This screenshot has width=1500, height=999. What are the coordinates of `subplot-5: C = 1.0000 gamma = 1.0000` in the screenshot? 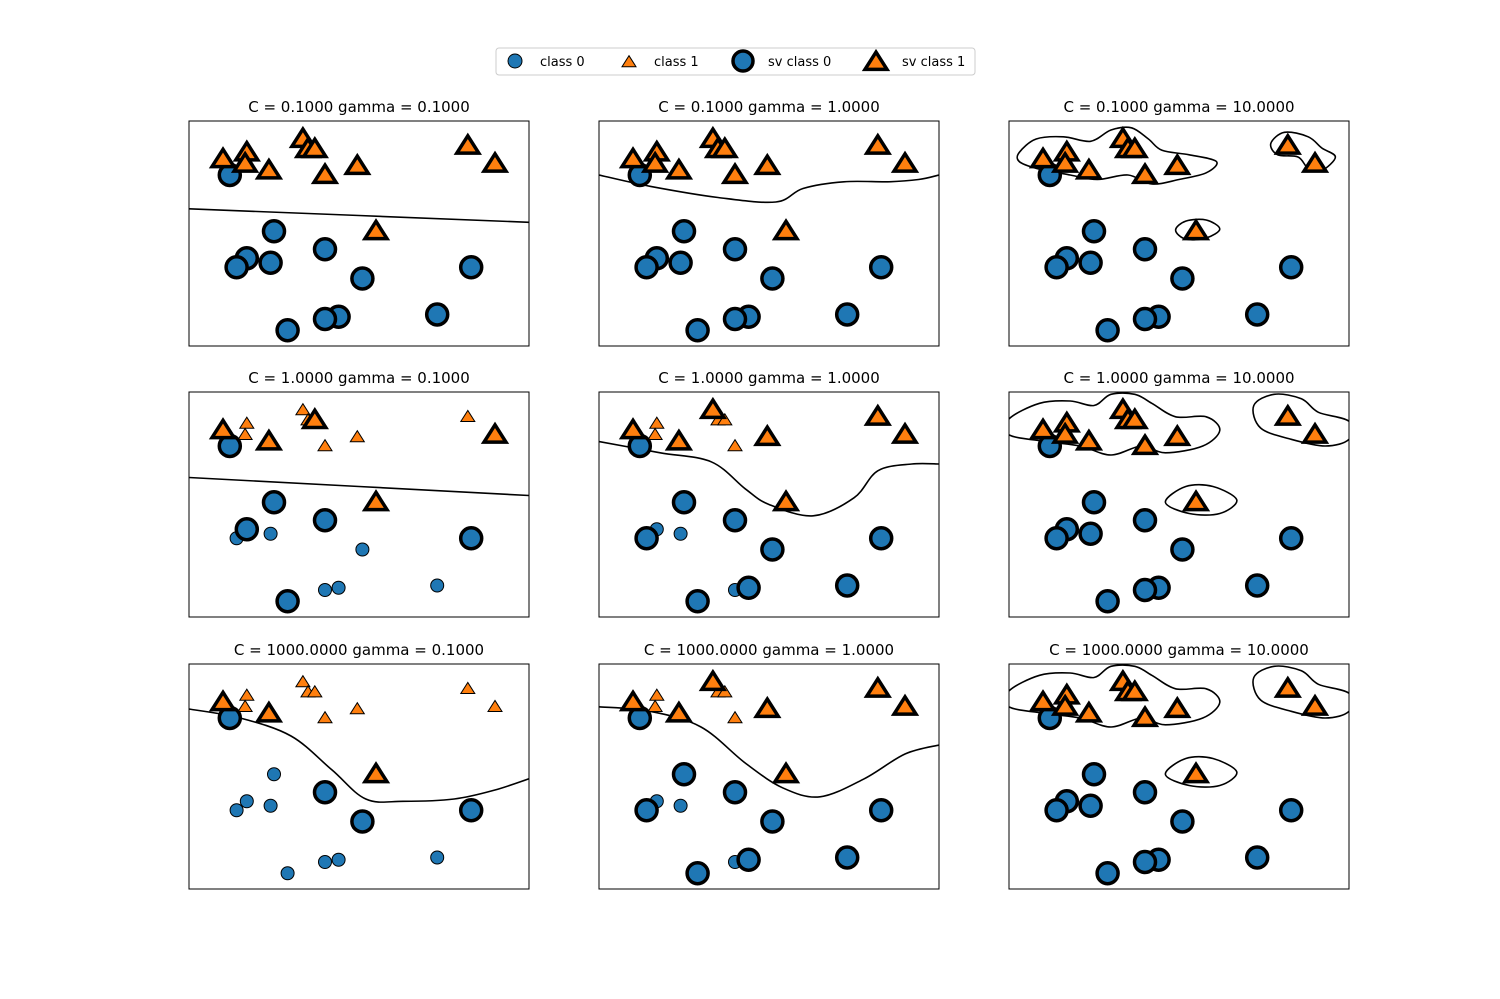 It's located at (769, 493).